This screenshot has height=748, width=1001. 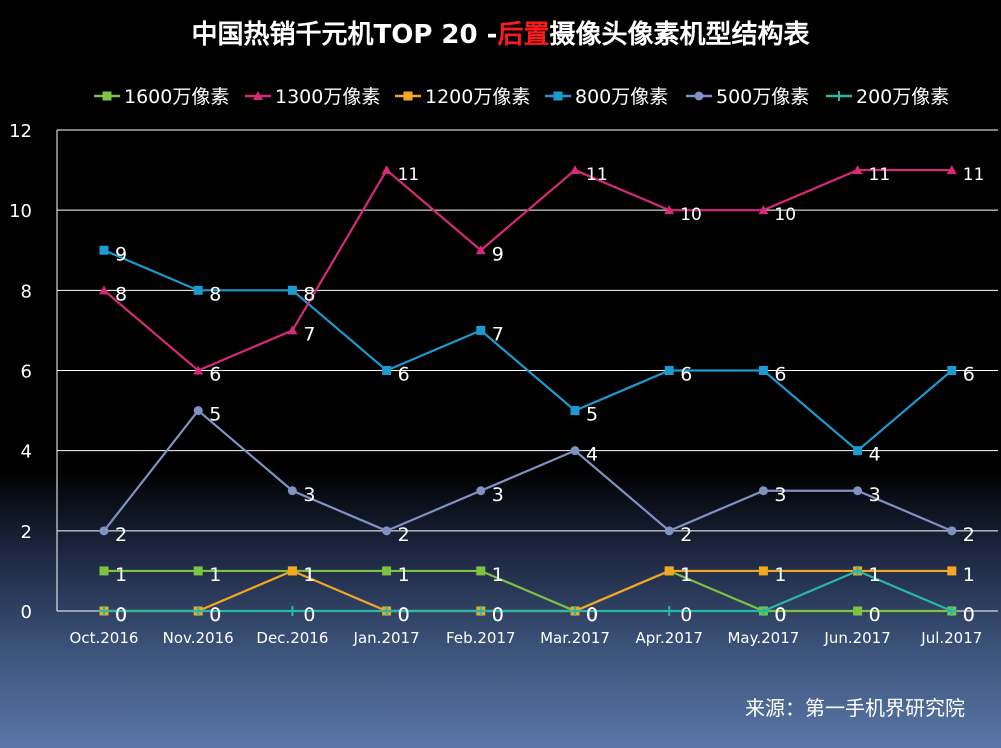 I want to click on y-tick-label: 2, so click(x=26, y=532).